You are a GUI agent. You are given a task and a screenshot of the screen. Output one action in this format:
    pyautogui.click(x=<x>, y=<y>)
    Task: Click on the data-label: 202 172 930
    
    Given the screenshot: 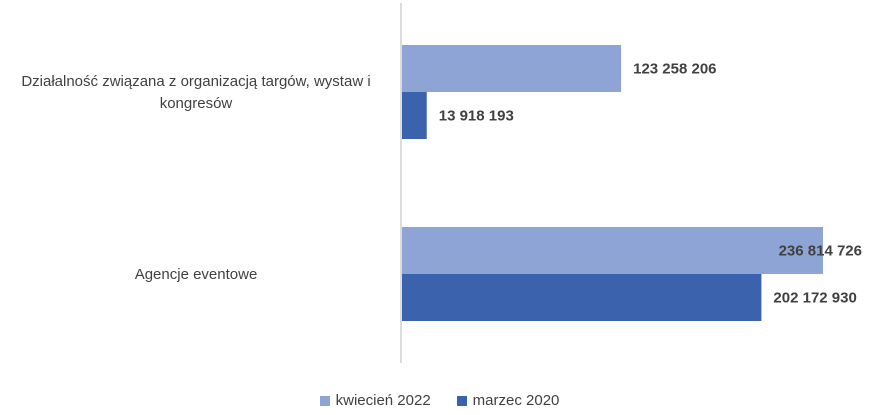 What is the action you would take?
    pyautogui.click(x=814, y=298)
    